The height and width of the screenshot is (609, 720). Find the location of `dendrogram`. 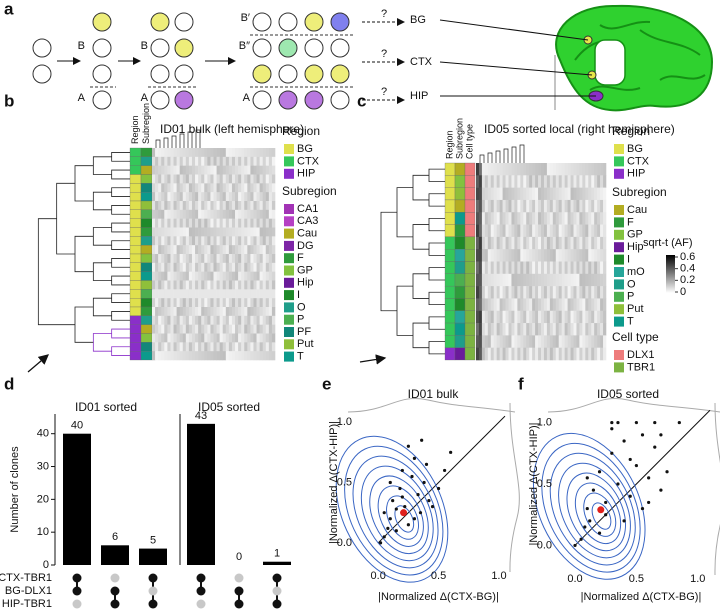

dendrogram is located at coordinates (436, 348).